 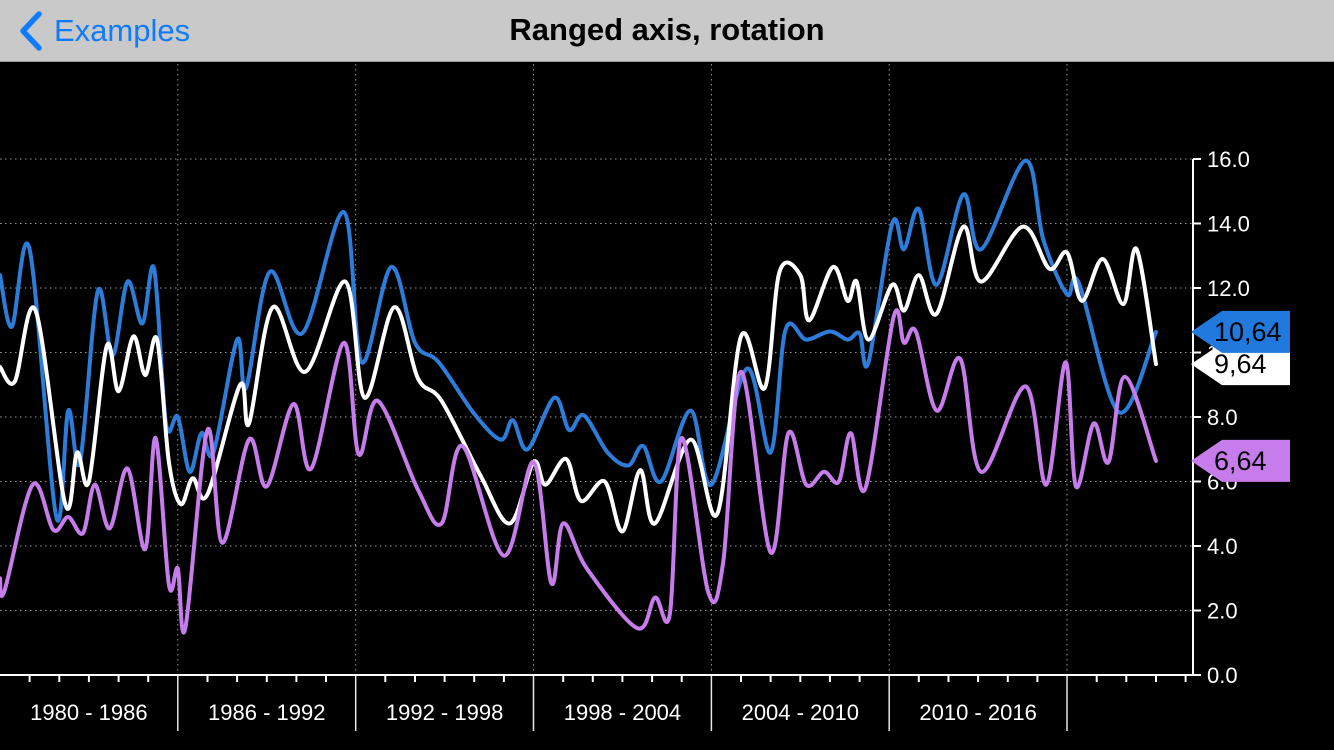 What do you see at coordinates (1222, 417) in the screenshot?
I see `y-tick-label: 8.0` at bounding box center [1222, 417].